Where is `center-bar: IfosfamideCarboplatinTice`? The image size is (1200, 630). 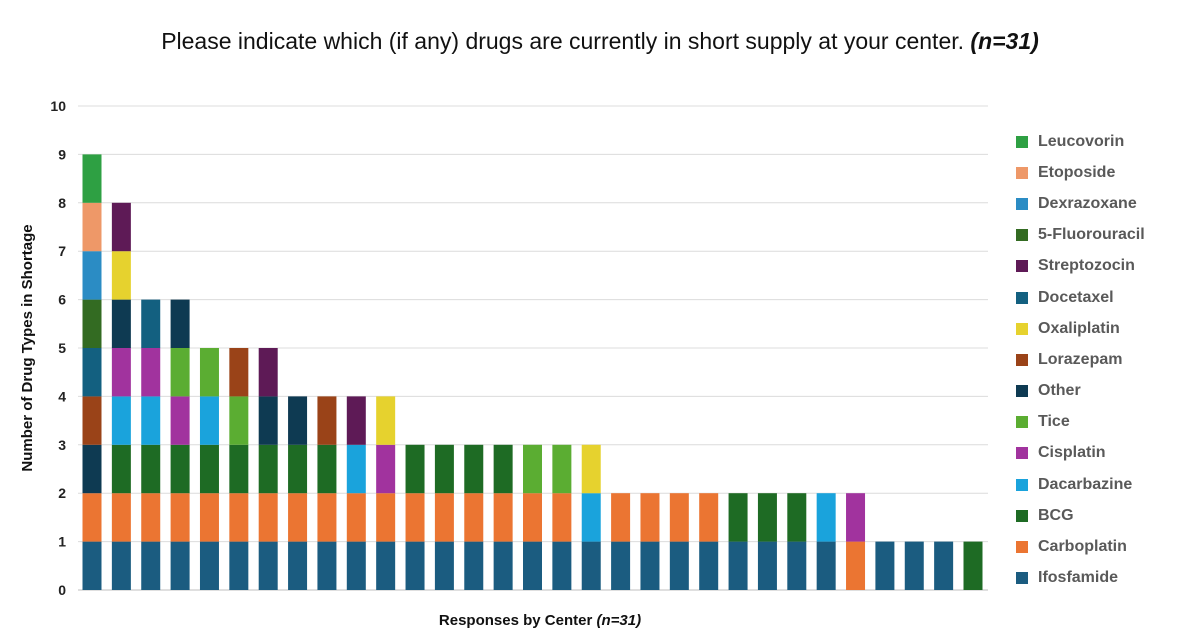 center-bar: IfosfamideCarboplatinTice is located at coordinates (562, 517).